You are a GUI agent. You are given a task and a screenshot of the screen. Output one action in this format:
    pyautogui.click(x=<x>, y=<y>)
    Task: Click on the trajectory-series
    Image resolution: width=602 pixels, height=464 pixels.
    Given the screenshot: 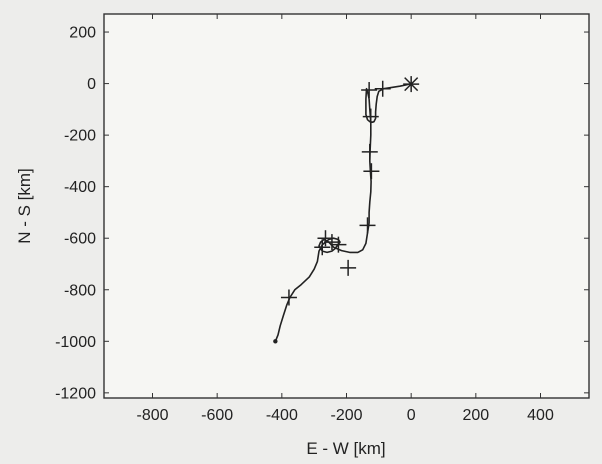 What is the action you would take?
    pyautogui.click(x=342, y=213)
    